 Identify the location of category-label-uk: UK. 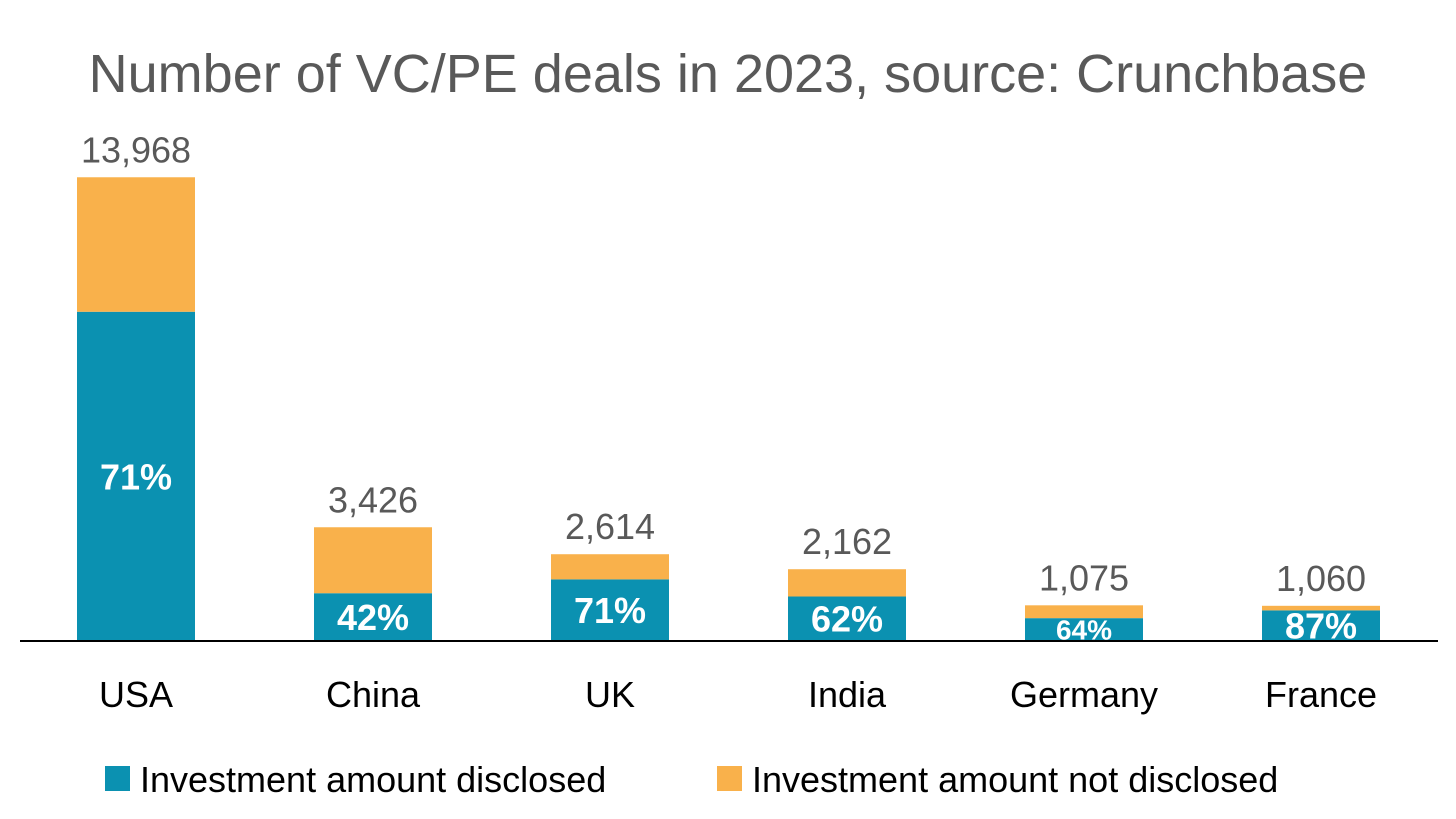
(610, 694).